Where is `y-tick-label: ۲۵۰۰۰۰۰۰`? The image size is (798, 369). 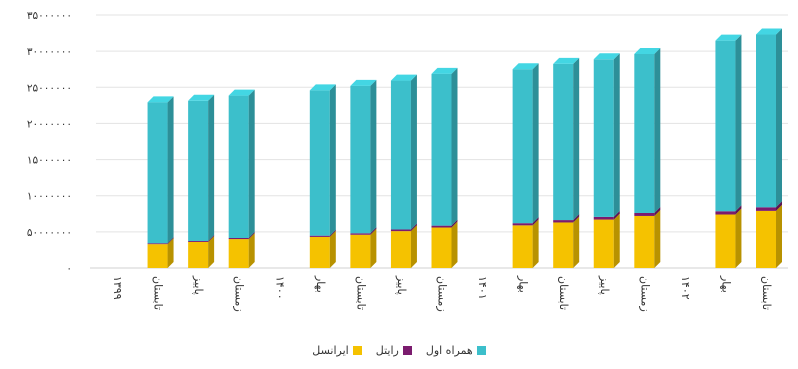
y-tick-label: ۲۵۰۰۰۰۰۰ is located at coordinates (49, 88).